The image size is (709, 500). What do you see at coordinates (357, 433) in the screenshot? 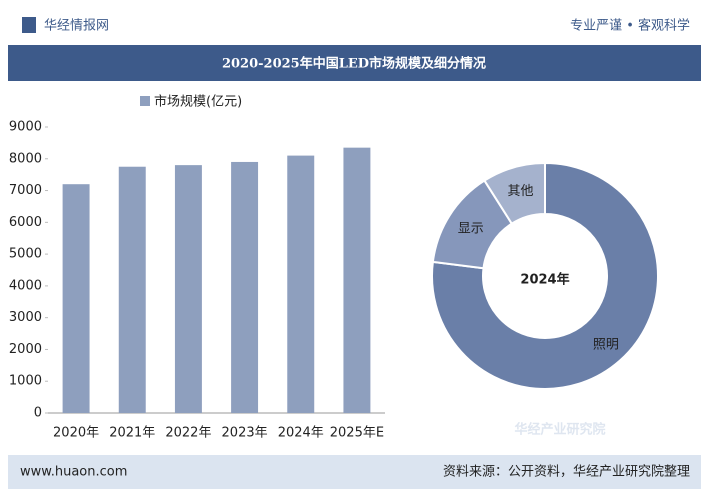
I see `x-tick-label: 2025年E` at bounding box center [357, 433].